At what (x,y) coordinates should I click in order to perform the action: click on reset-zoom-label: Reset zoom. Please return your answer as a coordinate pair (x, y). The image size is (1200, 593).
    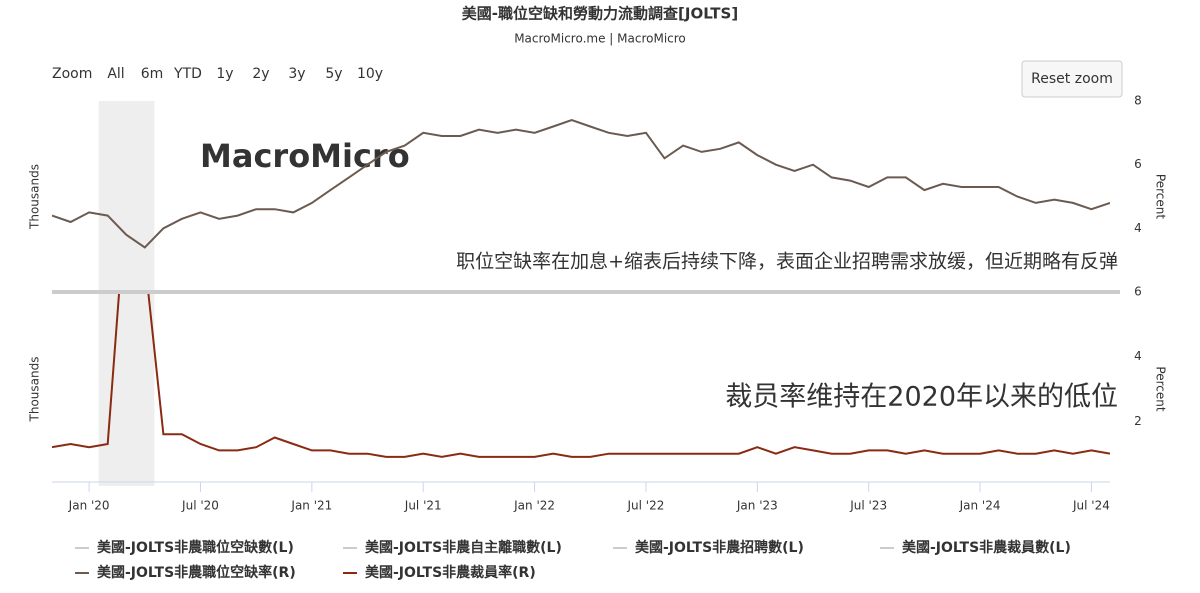
    Looking at the image, I should click on (1072, 79).